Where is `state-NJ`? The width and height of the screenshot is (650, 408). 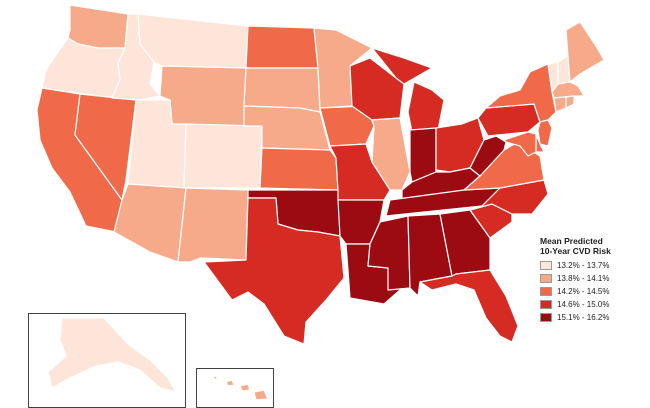
state-NJ is located at coordinates (545, 133).